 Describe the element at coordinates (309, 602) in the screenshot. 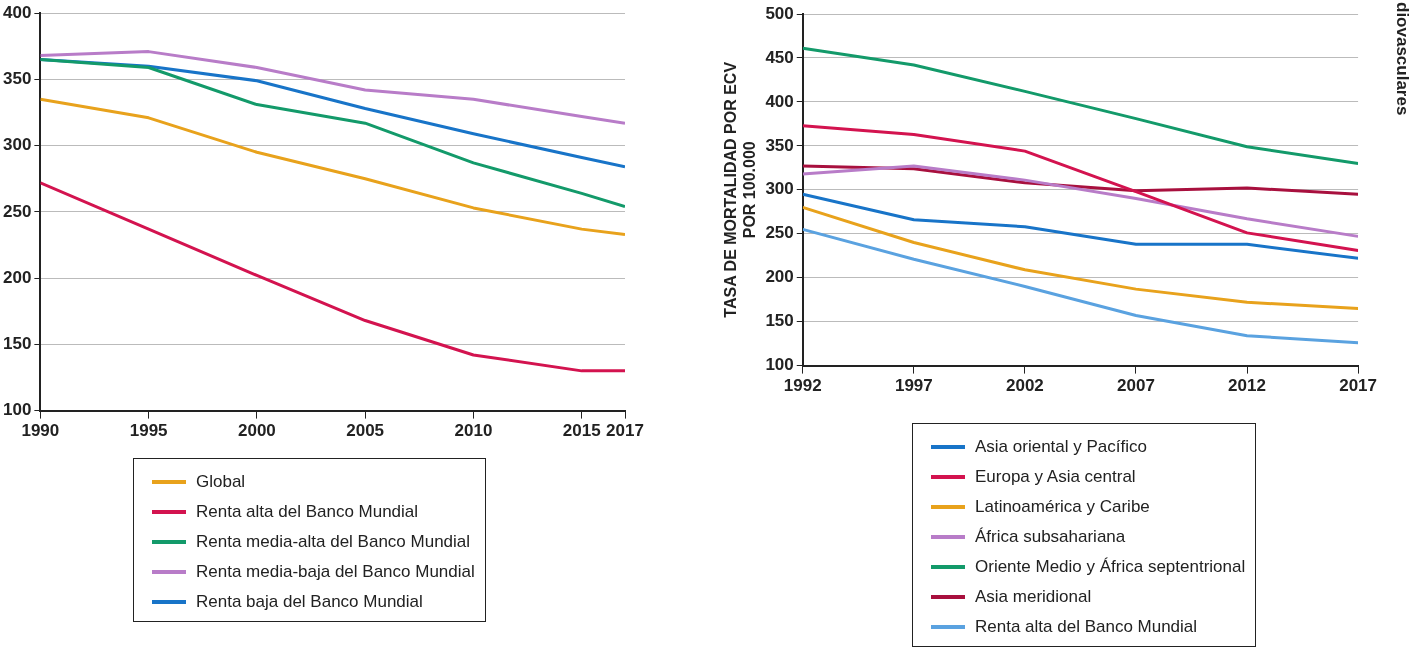

I see `legend-label: Renta baja del Banco Mundial` at that location.